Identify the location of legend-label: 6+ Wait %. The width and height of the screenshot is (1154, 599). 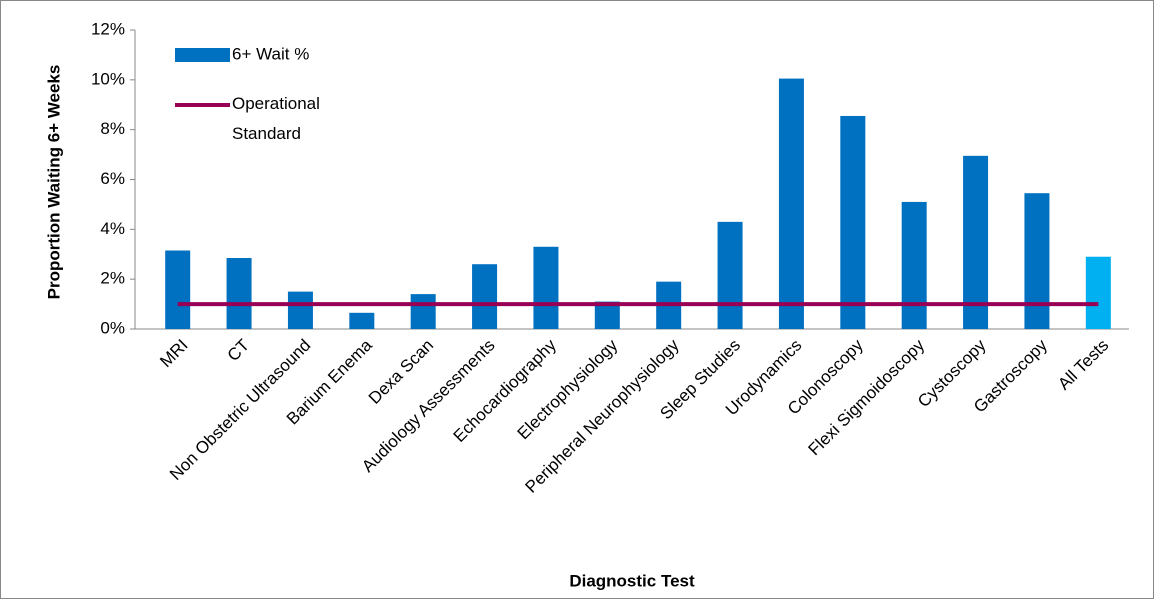
(270, 53).